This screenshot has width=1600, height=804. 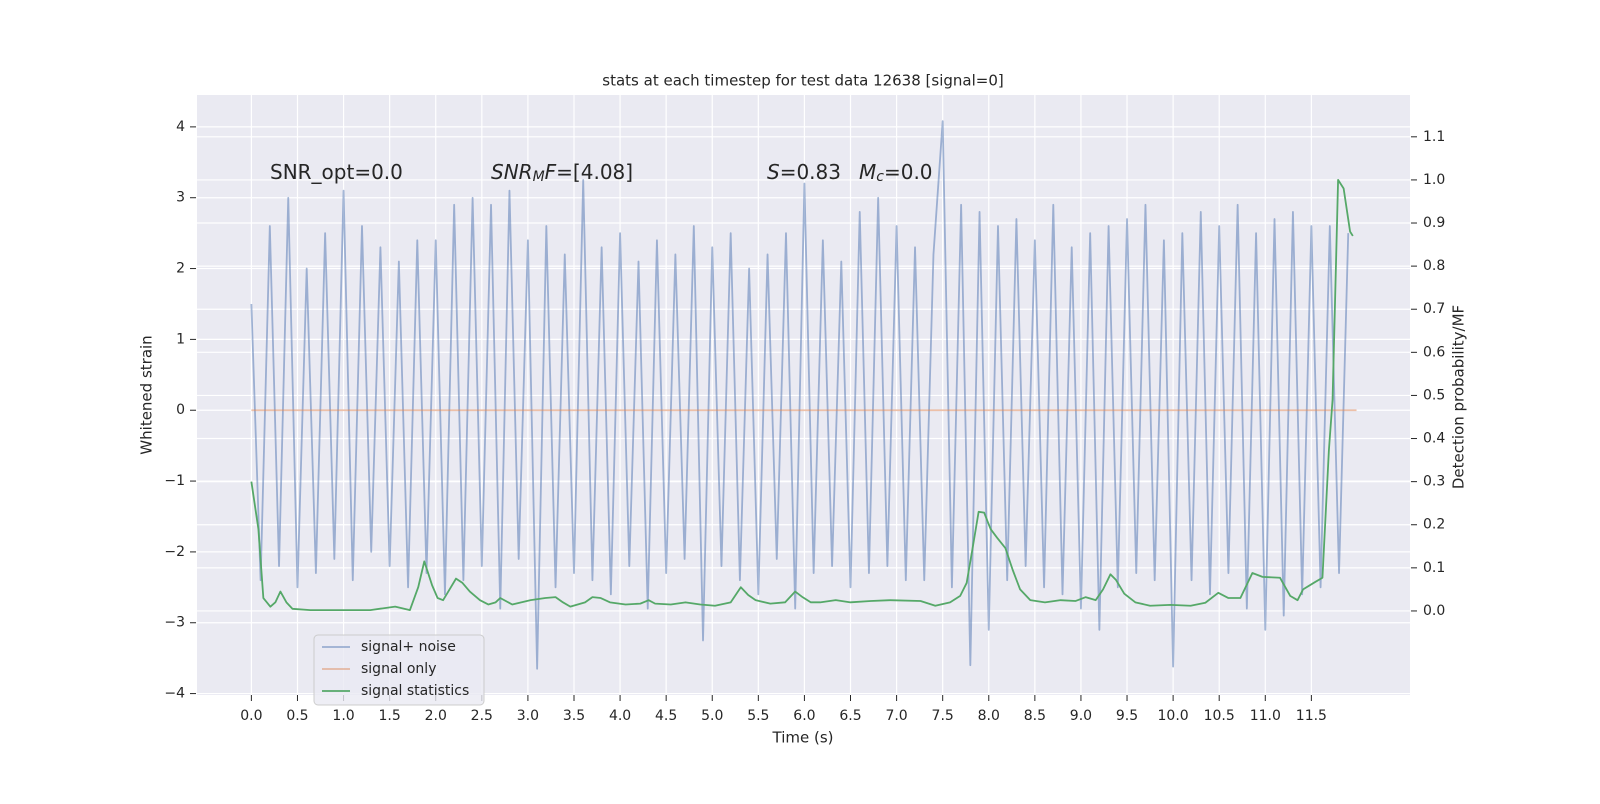 I want to click on legend-label: signal statistics, so click(x=415, y=691).